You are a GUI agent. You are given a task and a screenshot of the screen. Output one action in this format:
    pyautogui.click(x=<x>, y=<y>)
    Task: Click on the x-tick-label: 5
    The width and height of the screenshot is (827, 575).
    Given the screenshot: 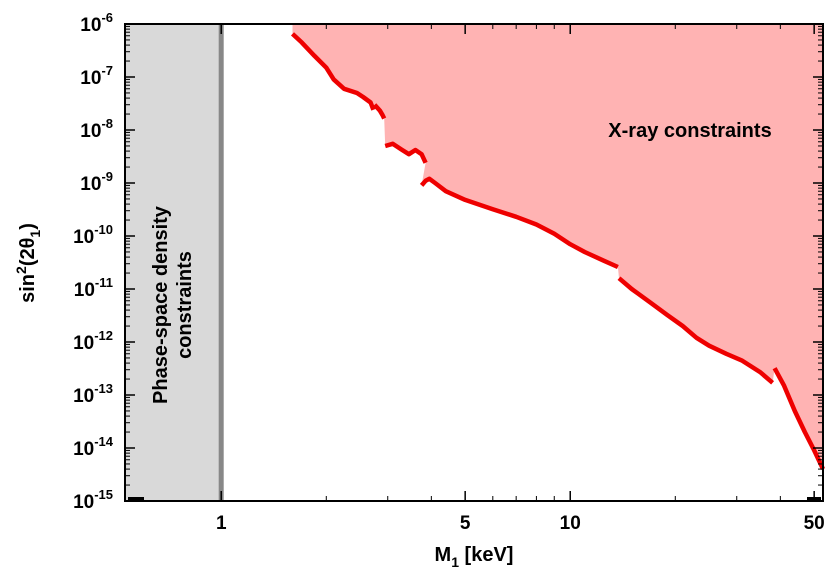 What is the action you would take?
    pyautogui.click(x=465, y=523)
    